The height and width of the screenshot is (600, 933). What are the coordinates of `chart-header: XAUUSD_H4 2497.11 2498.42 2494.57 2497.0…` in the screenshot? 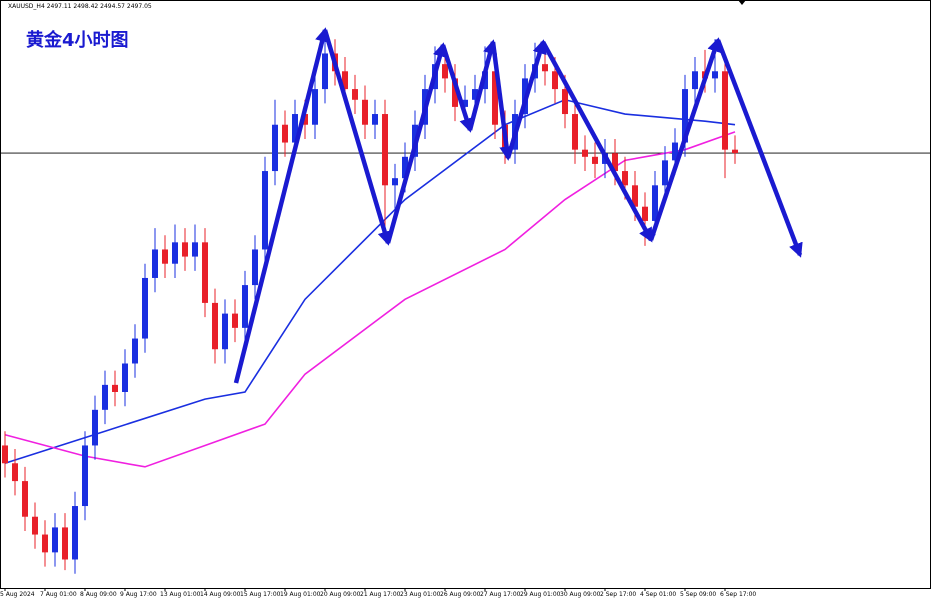 It's located at (80, 6).